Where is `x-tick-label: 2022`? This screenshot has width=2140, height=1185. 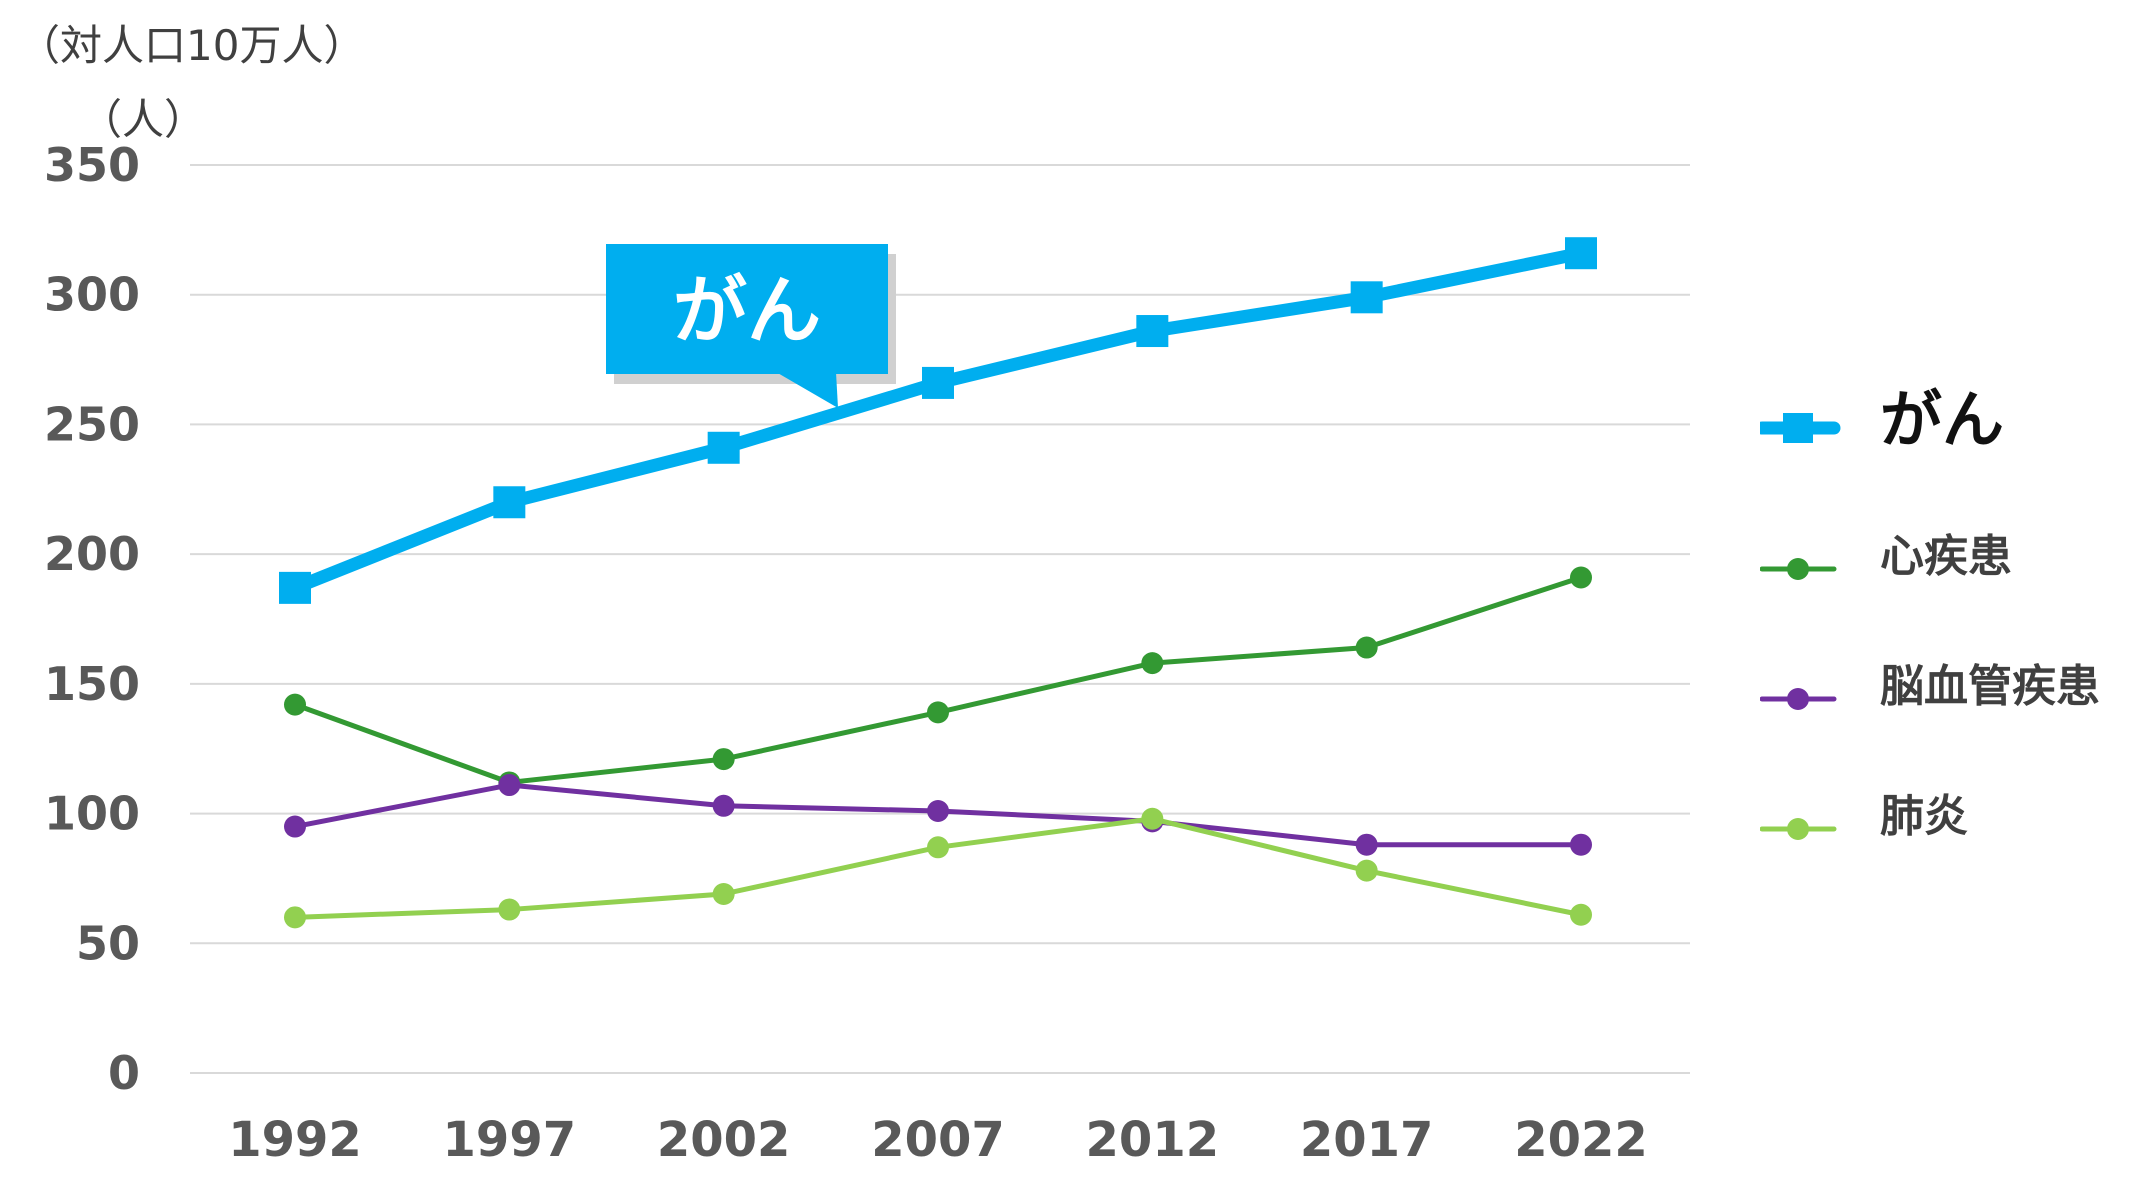 x-tick-label: 2022 is located at coordinates (1581, 1140).